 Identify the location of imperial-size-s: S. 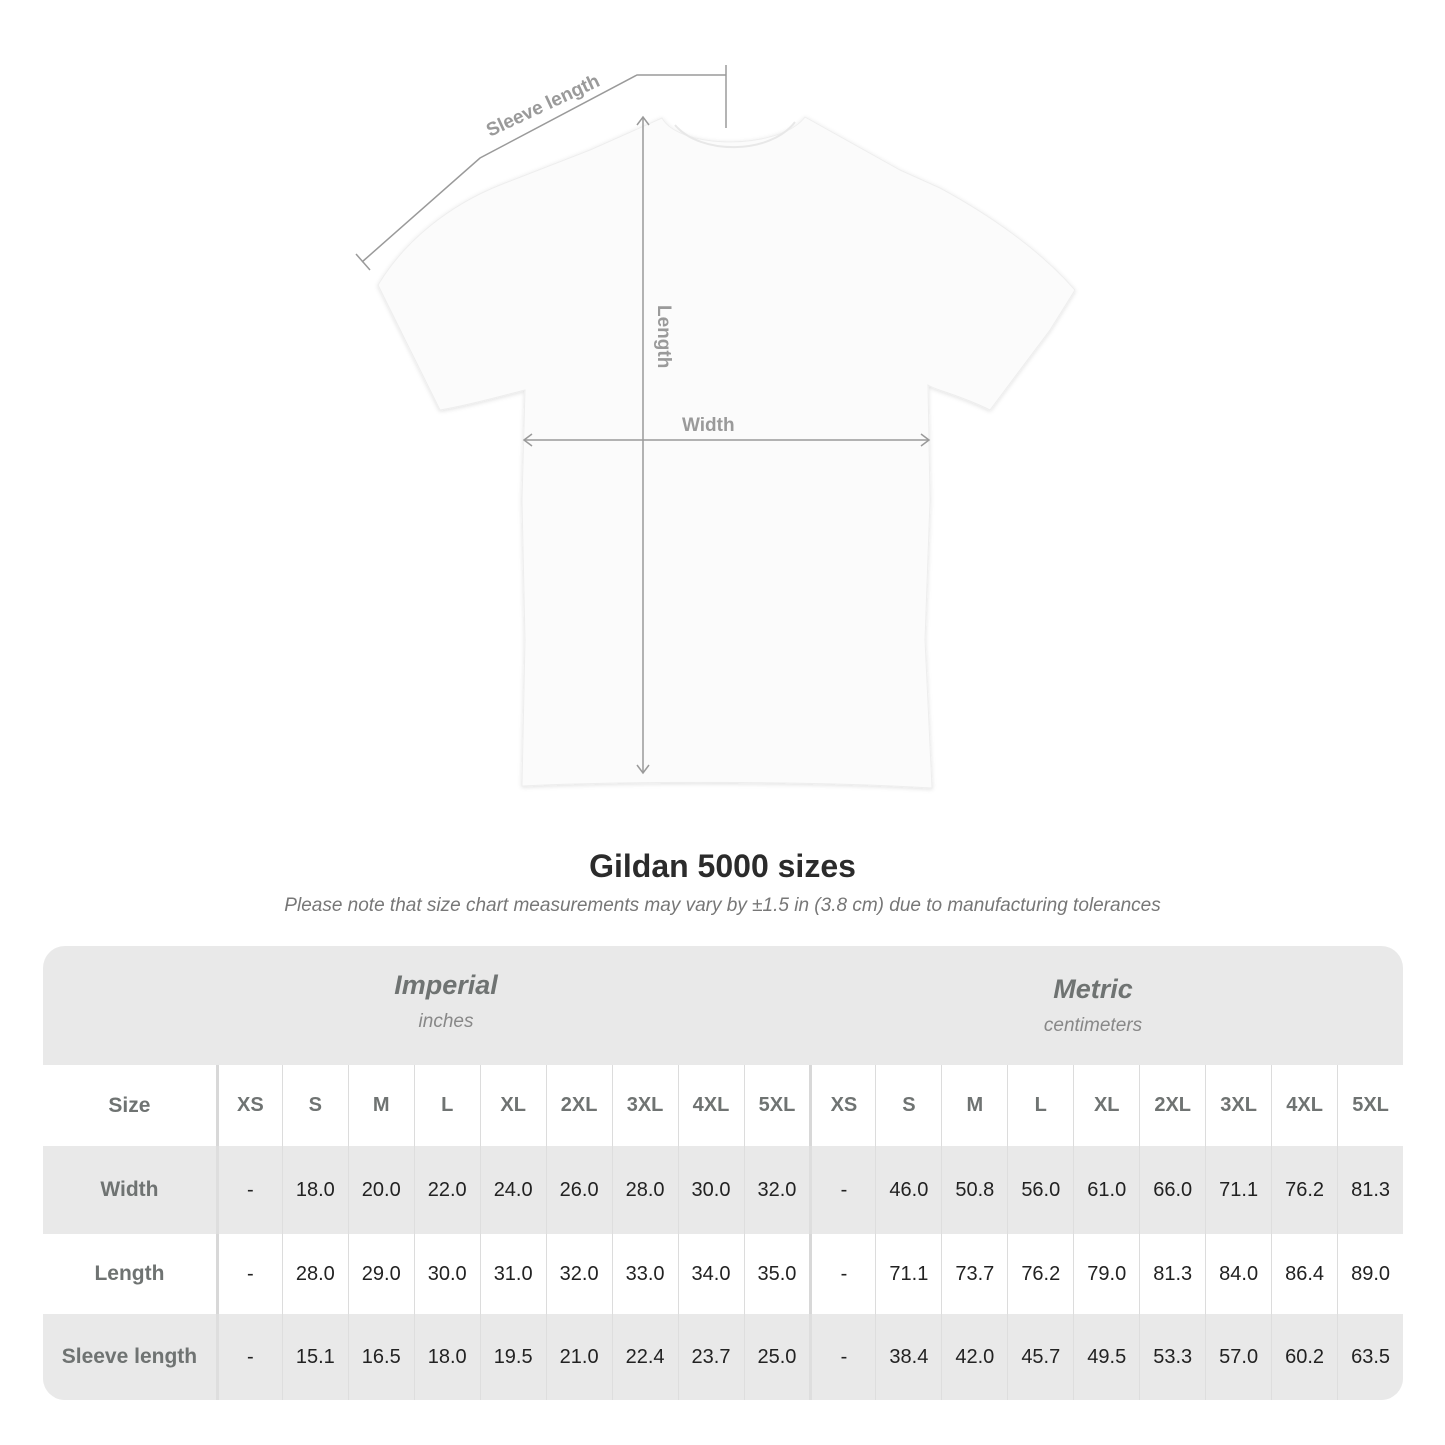
(314, 1105).